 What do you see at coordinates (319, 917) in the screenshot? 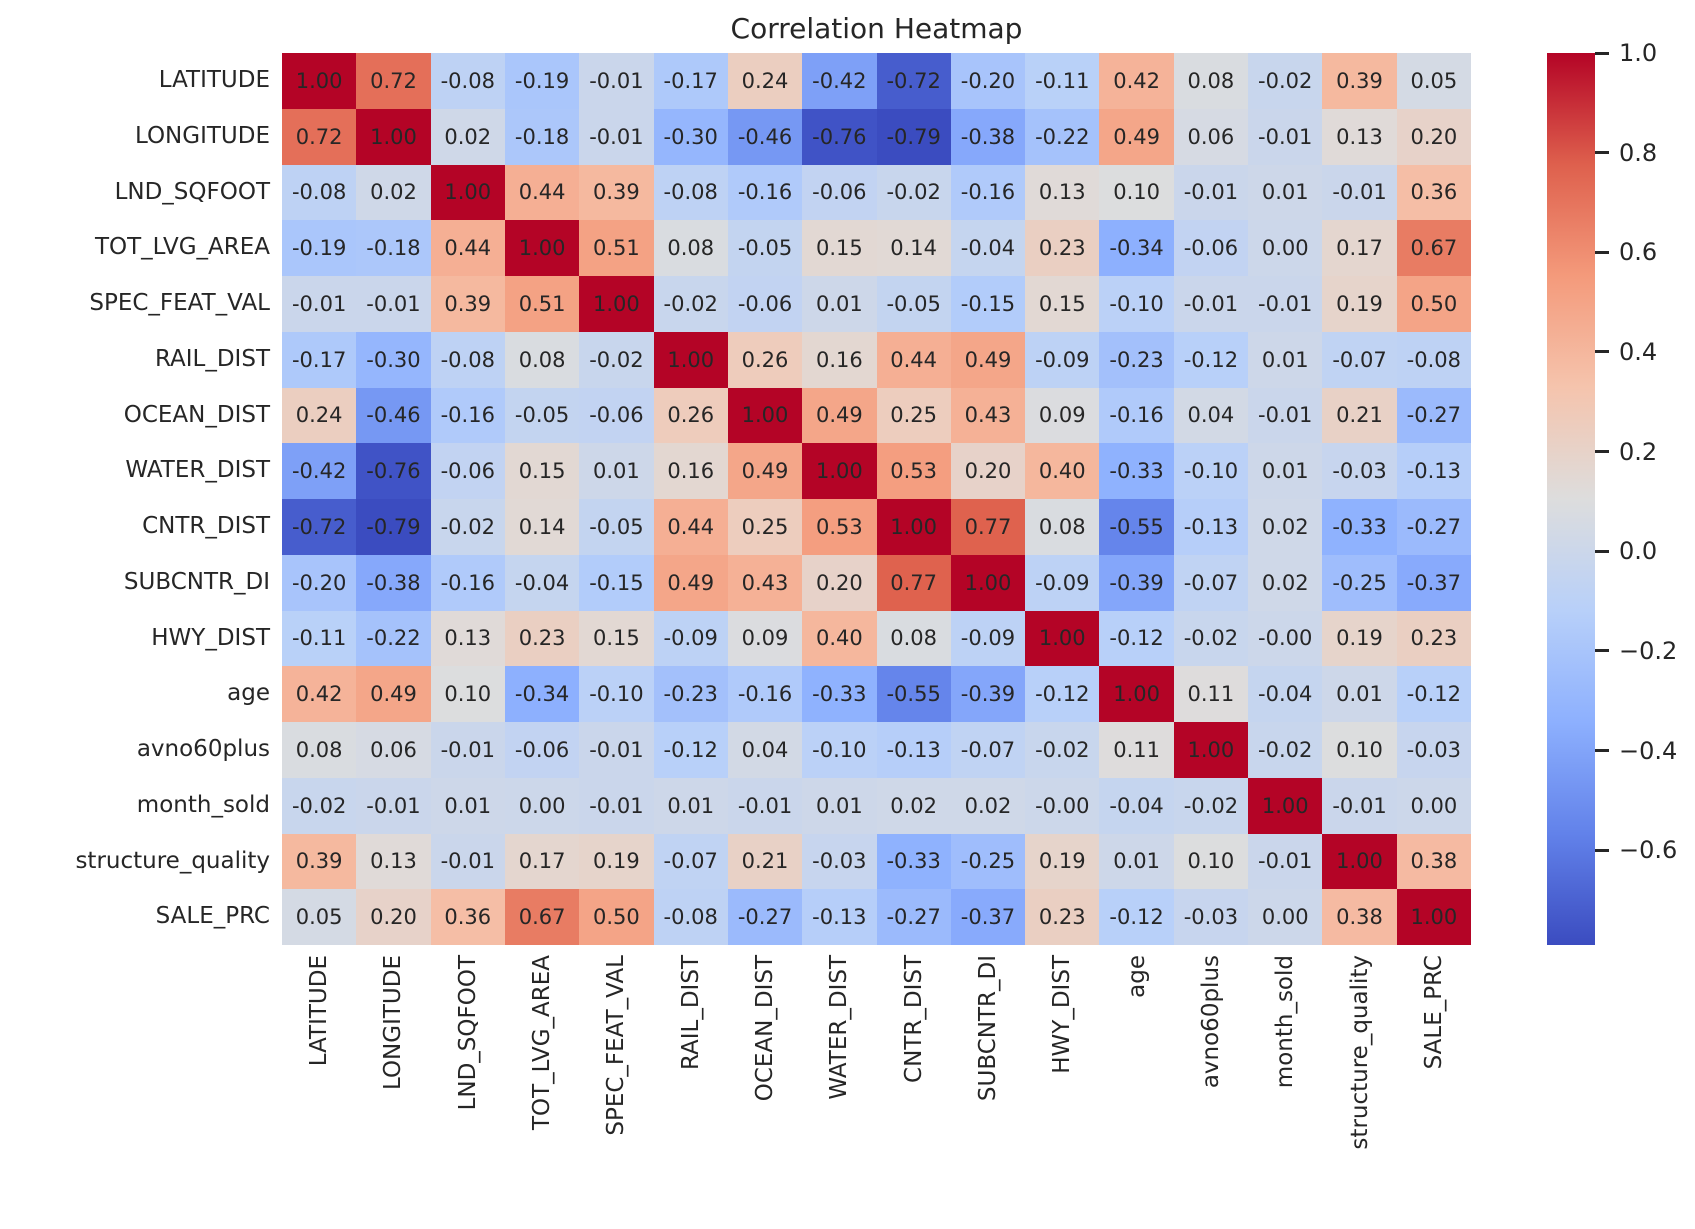
I see `heatmap-cell: 0.05` at bounding box center [319, 917].